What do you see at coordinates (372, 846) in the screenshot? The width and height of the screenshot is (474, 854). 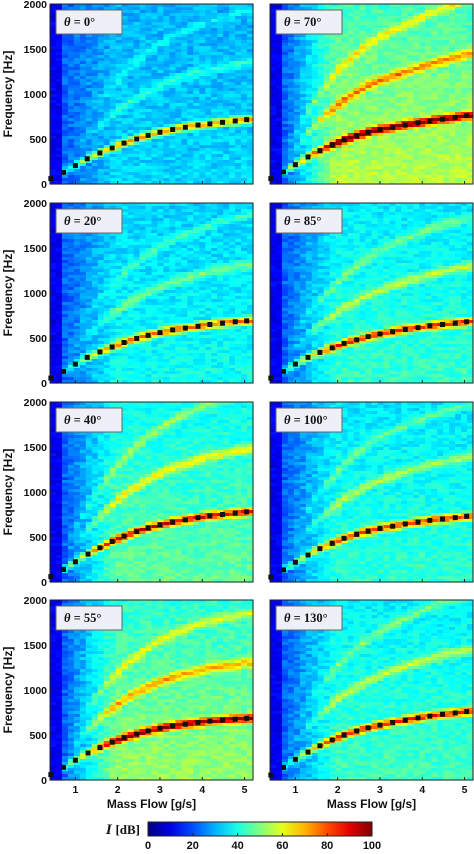 I see `colorbar-tick-label: 100` at bounding box center [372, 846].